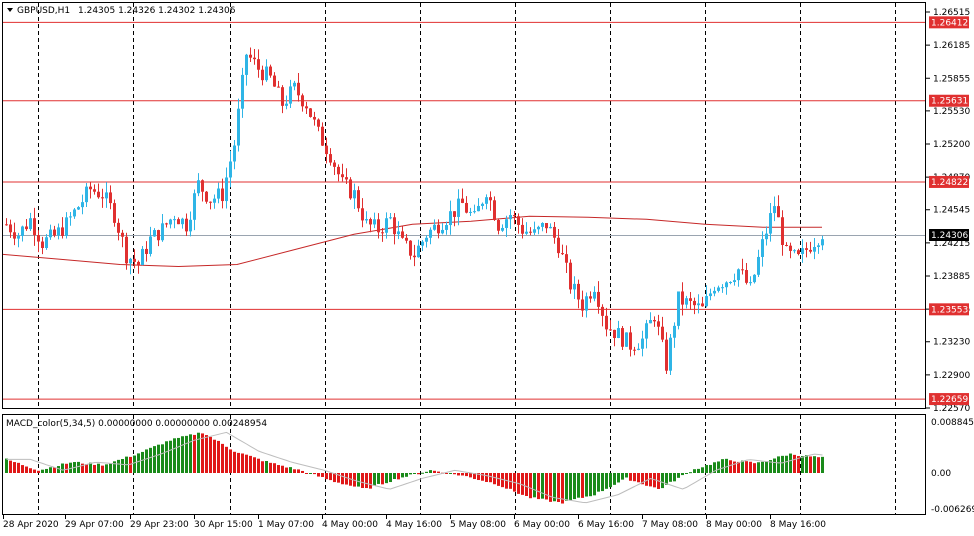 This screenshot has height=536, width=974. Describe the element at coordinates (10, 10) in the screenshot. I see `chart-menu-triangle-icon` at that location.